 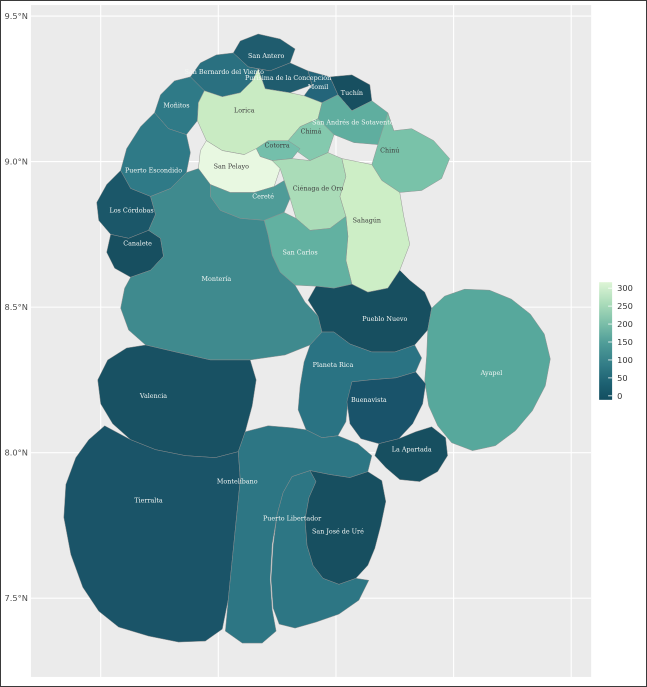 I want to click on legend-tick-label: 300, so click(x=625, y=288).